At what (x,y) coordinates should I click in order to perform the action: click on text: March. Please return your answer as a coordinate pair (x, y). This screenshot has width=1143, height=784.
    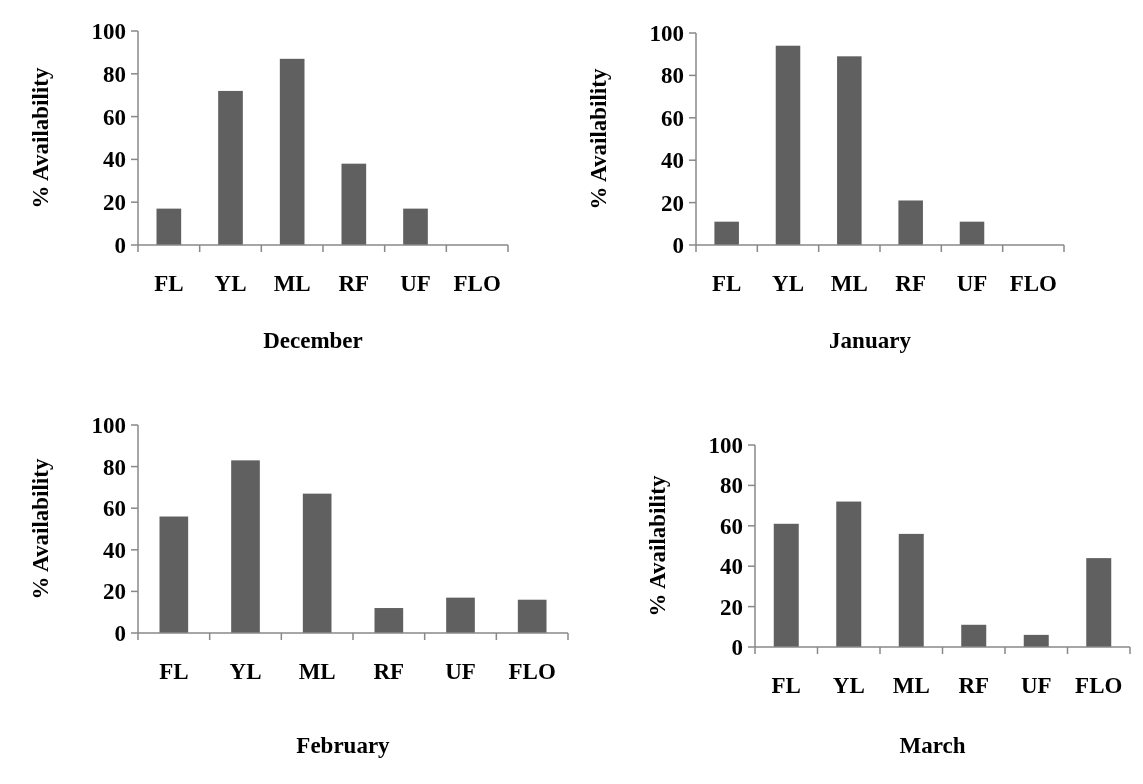
    Looking at the image, I should click on (932, 745).